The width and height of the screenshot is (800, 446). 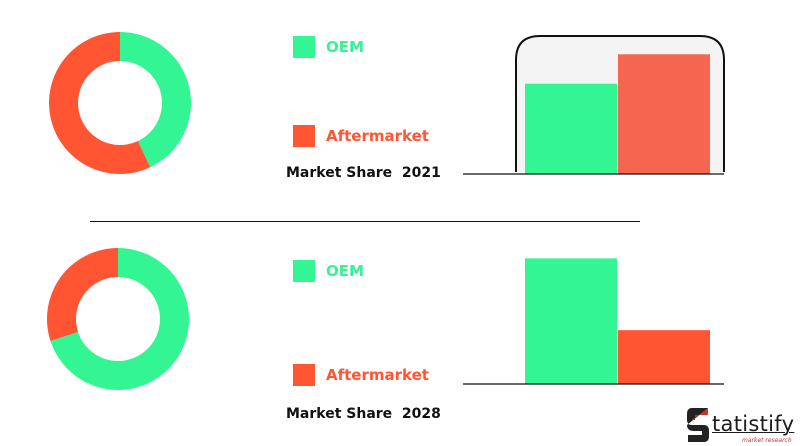 What do you see at coordinates (698, 425) in the screenshot?
I see `statistify-logo-mark` at bounding box center [698, 425].